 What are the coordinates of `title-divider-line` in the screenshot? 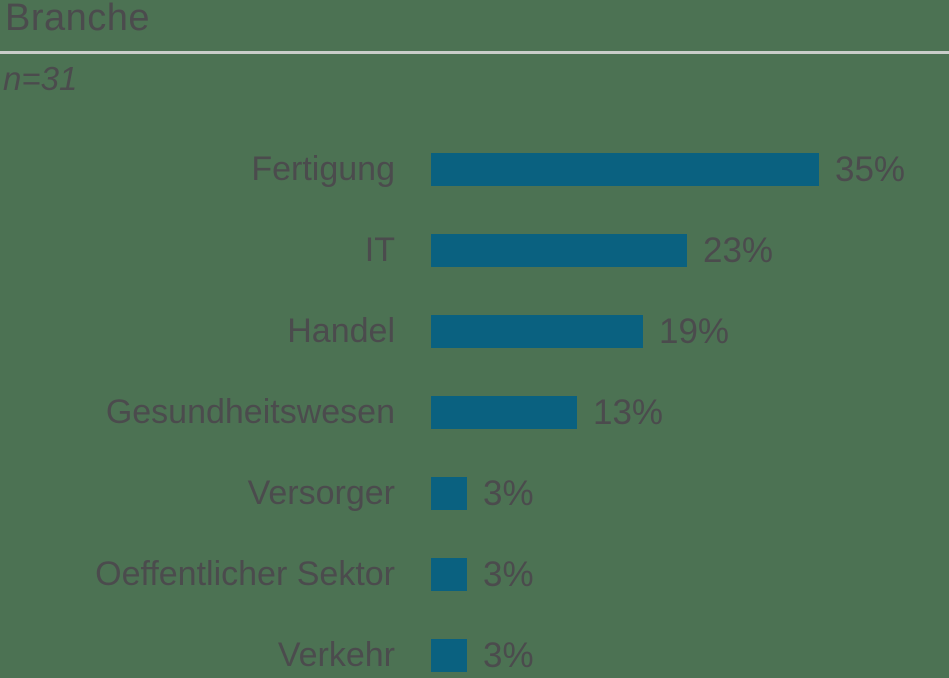 It's located at (474, 52).